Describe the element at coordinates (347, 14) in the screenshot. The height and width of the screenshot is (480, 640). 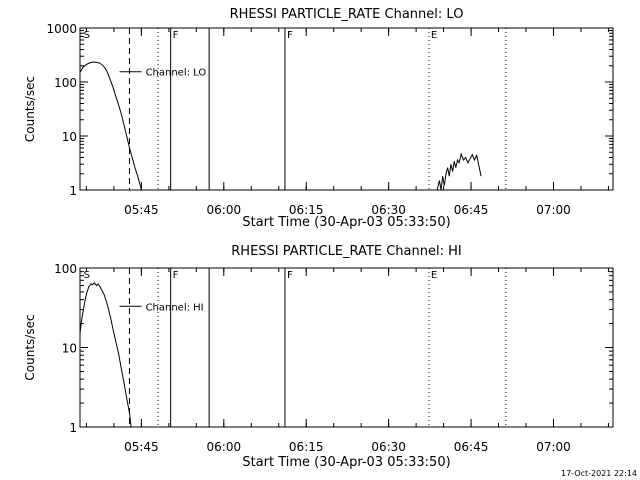
I see `chart-title: RHESSI PARTICLE_RATE Channel: LO` at that location.